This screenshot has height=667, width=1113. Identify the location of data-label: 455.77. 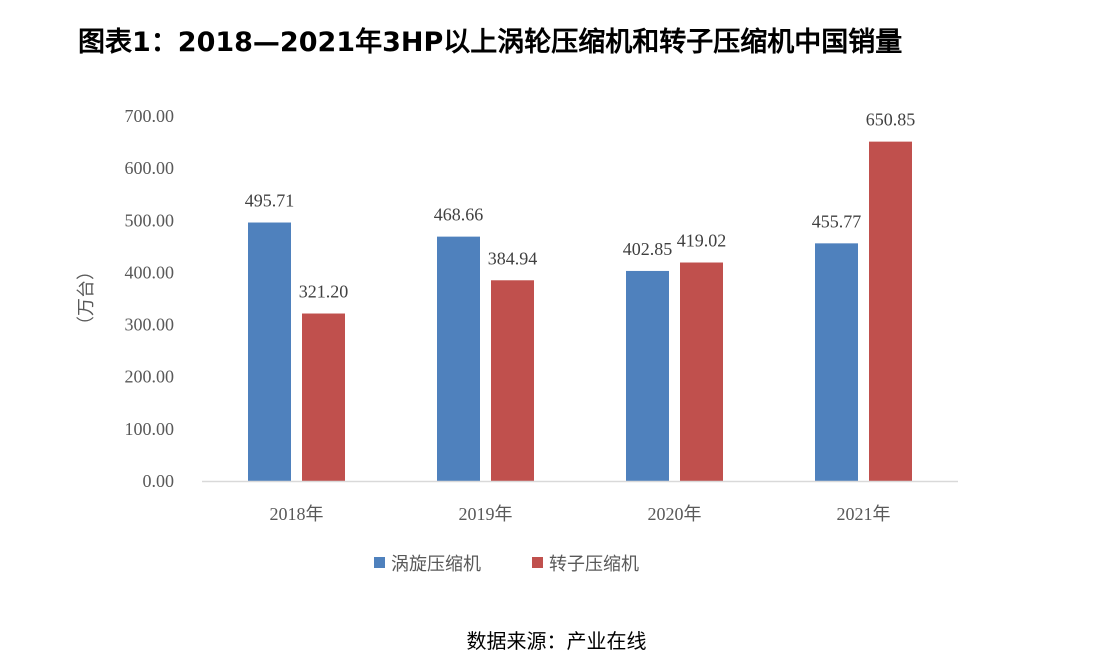
(837, 221).